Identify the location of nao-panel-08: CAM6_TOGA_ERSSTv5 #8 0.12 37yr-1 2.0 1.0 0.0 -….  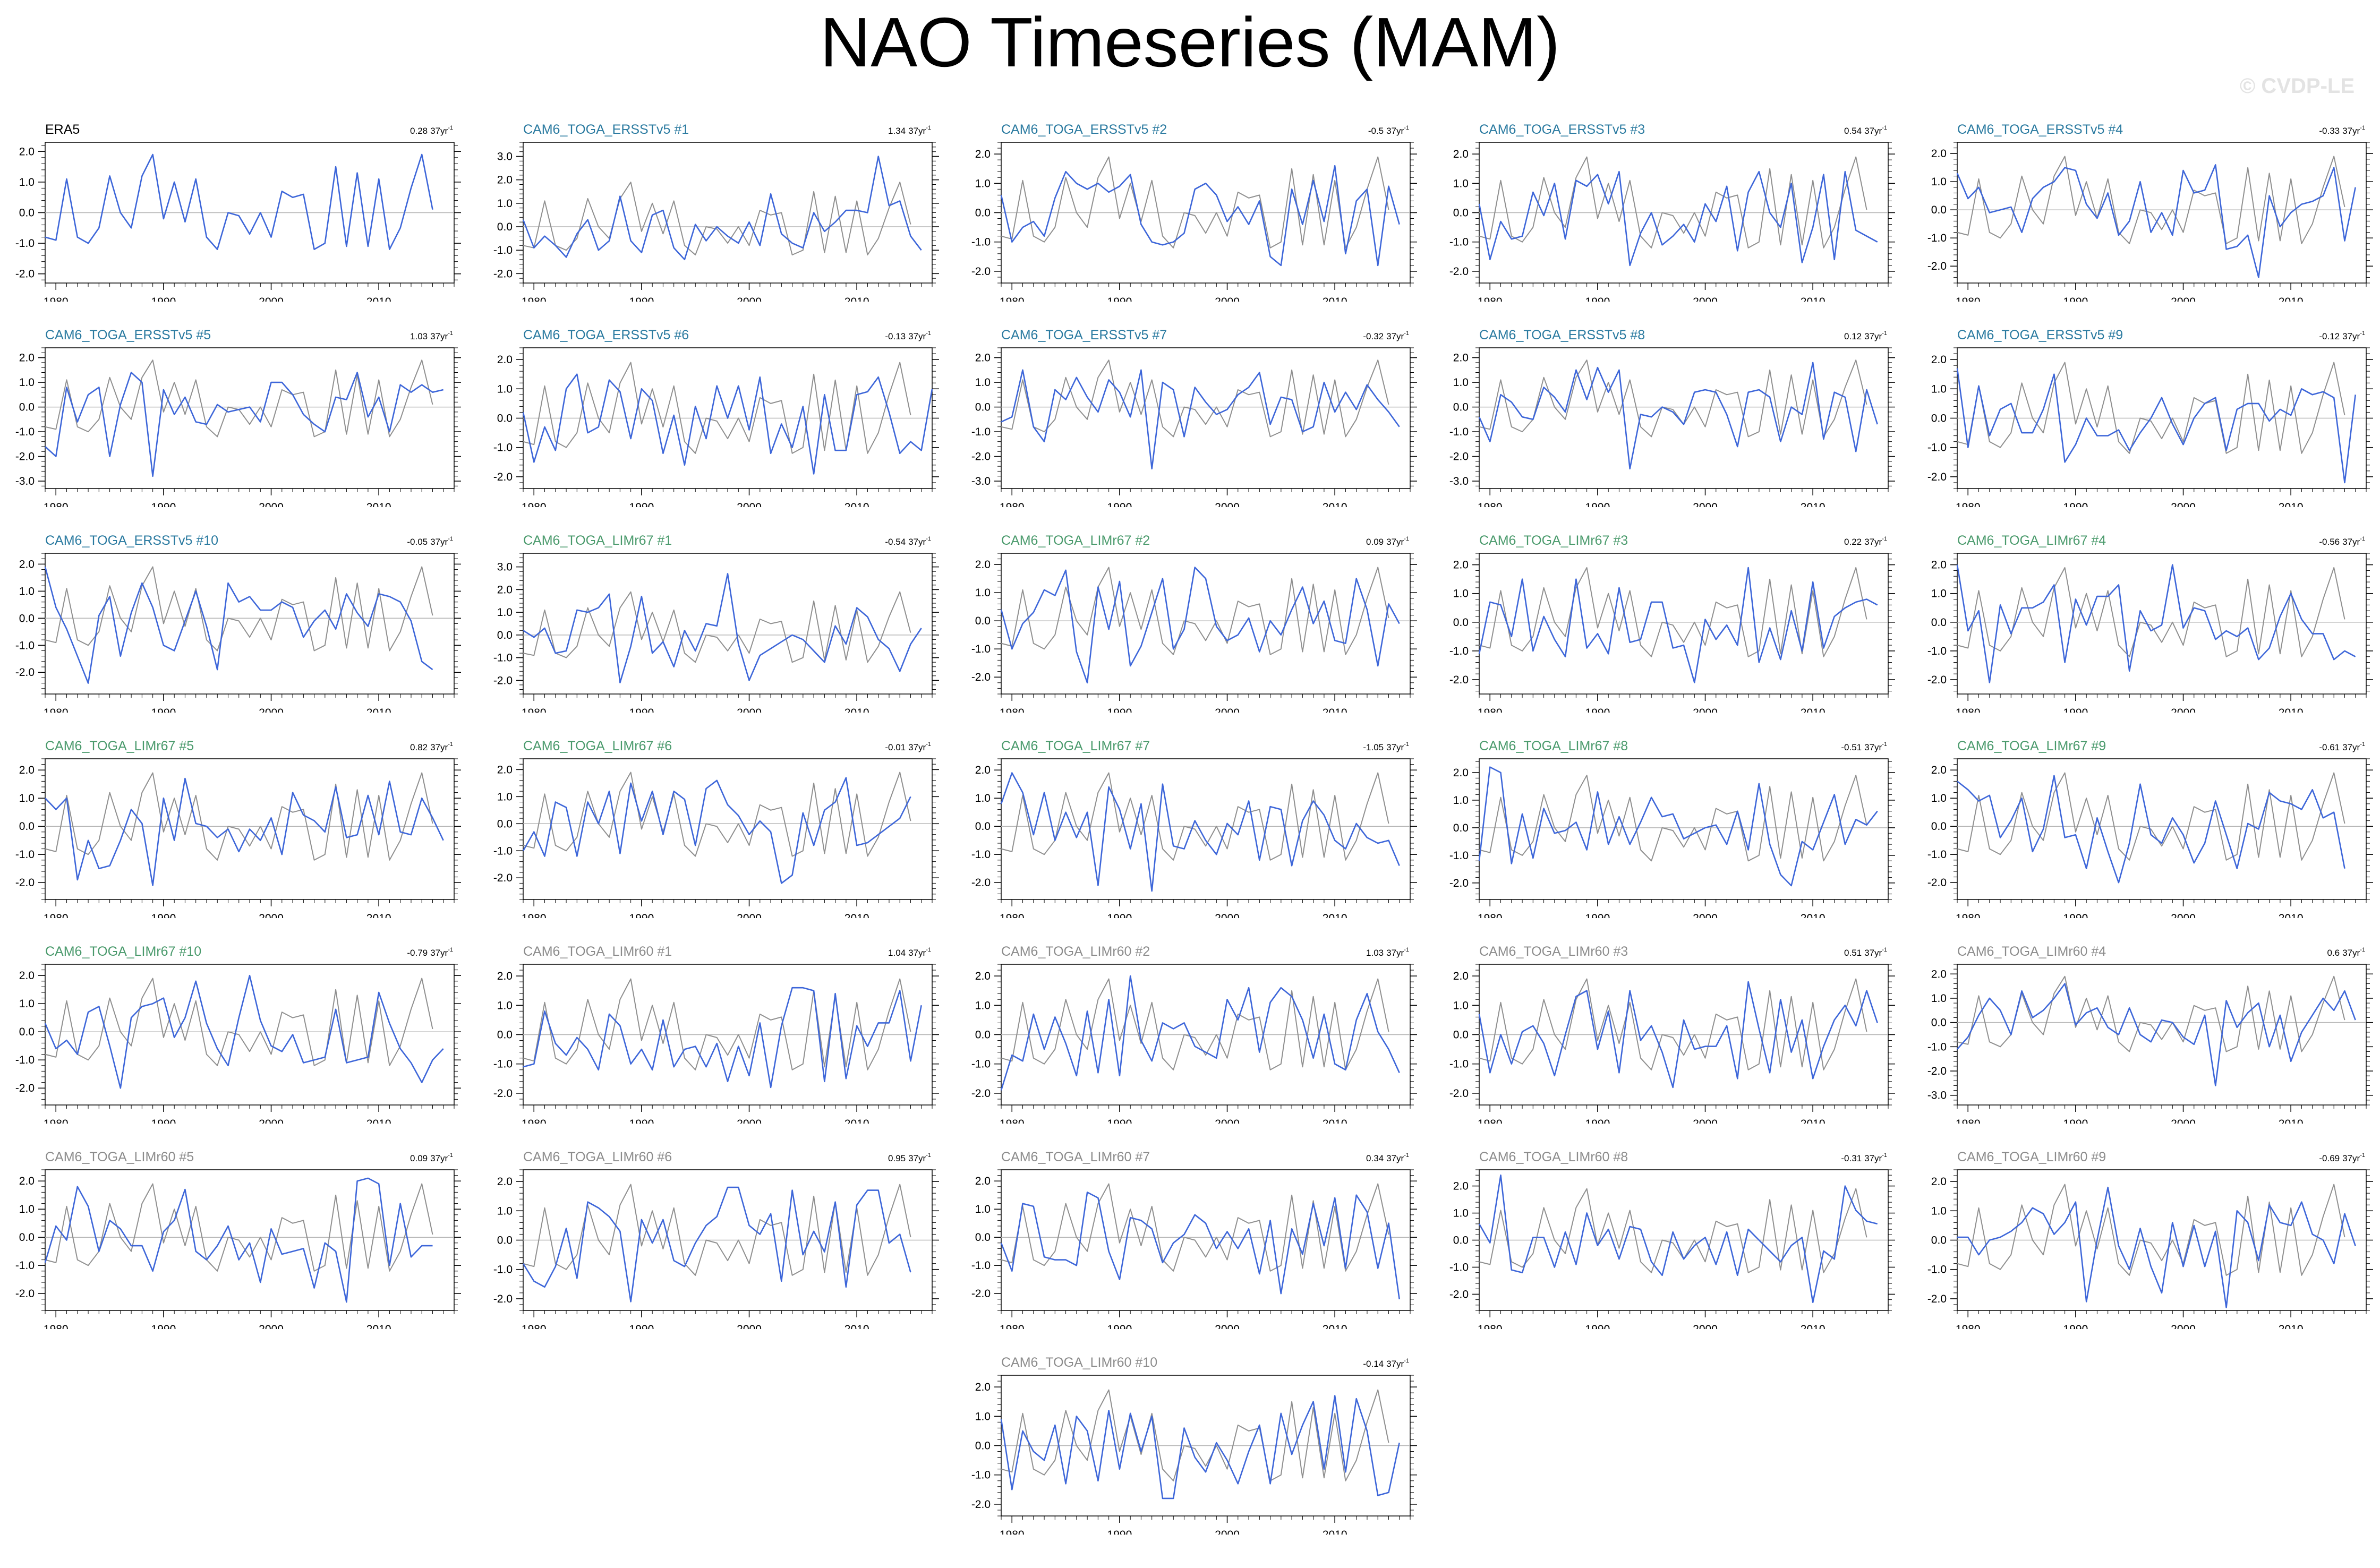
(1667, 414).